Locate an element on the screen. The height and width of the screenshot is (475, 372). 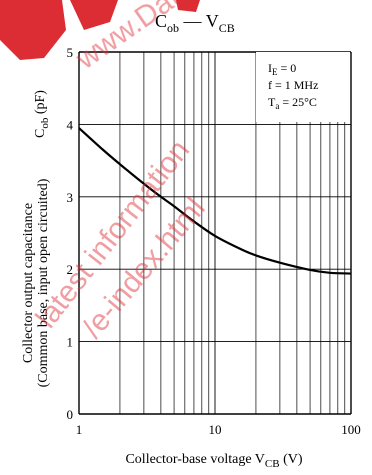
y-tick-label: 3 is located at coordinates (70, 197).